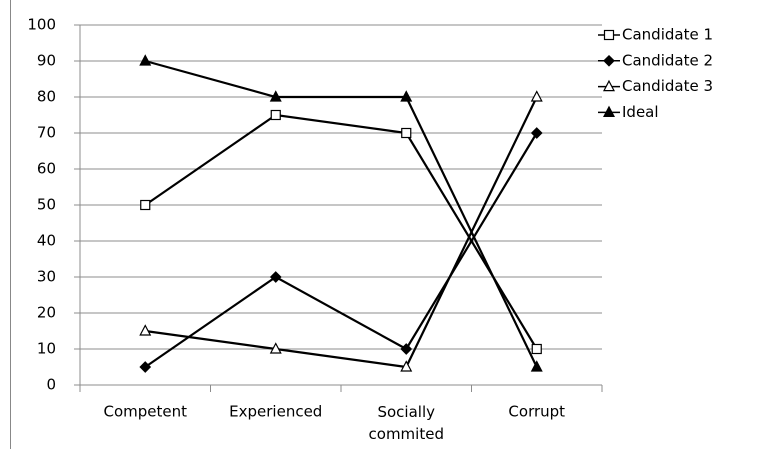 The width and height of the screenshot is (779, 449). I want to click on y-tick-label: 50, so click(46, 205).